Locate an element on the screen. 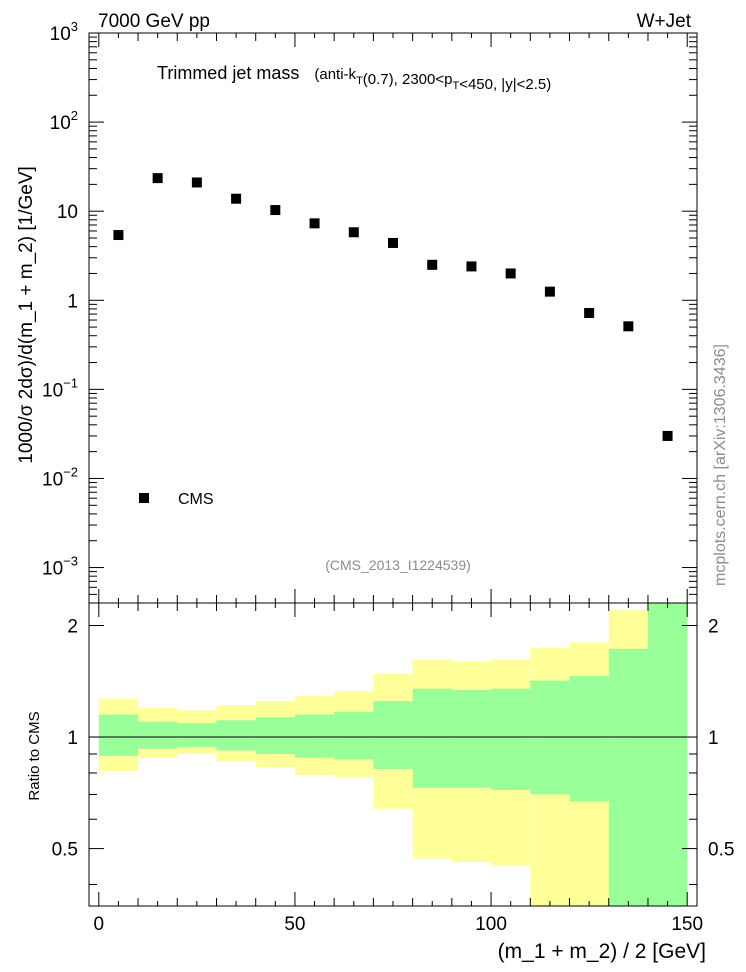 This screenshot has width=746, height=972. y-tick-label: 1 is located at coordinates (72, 301).